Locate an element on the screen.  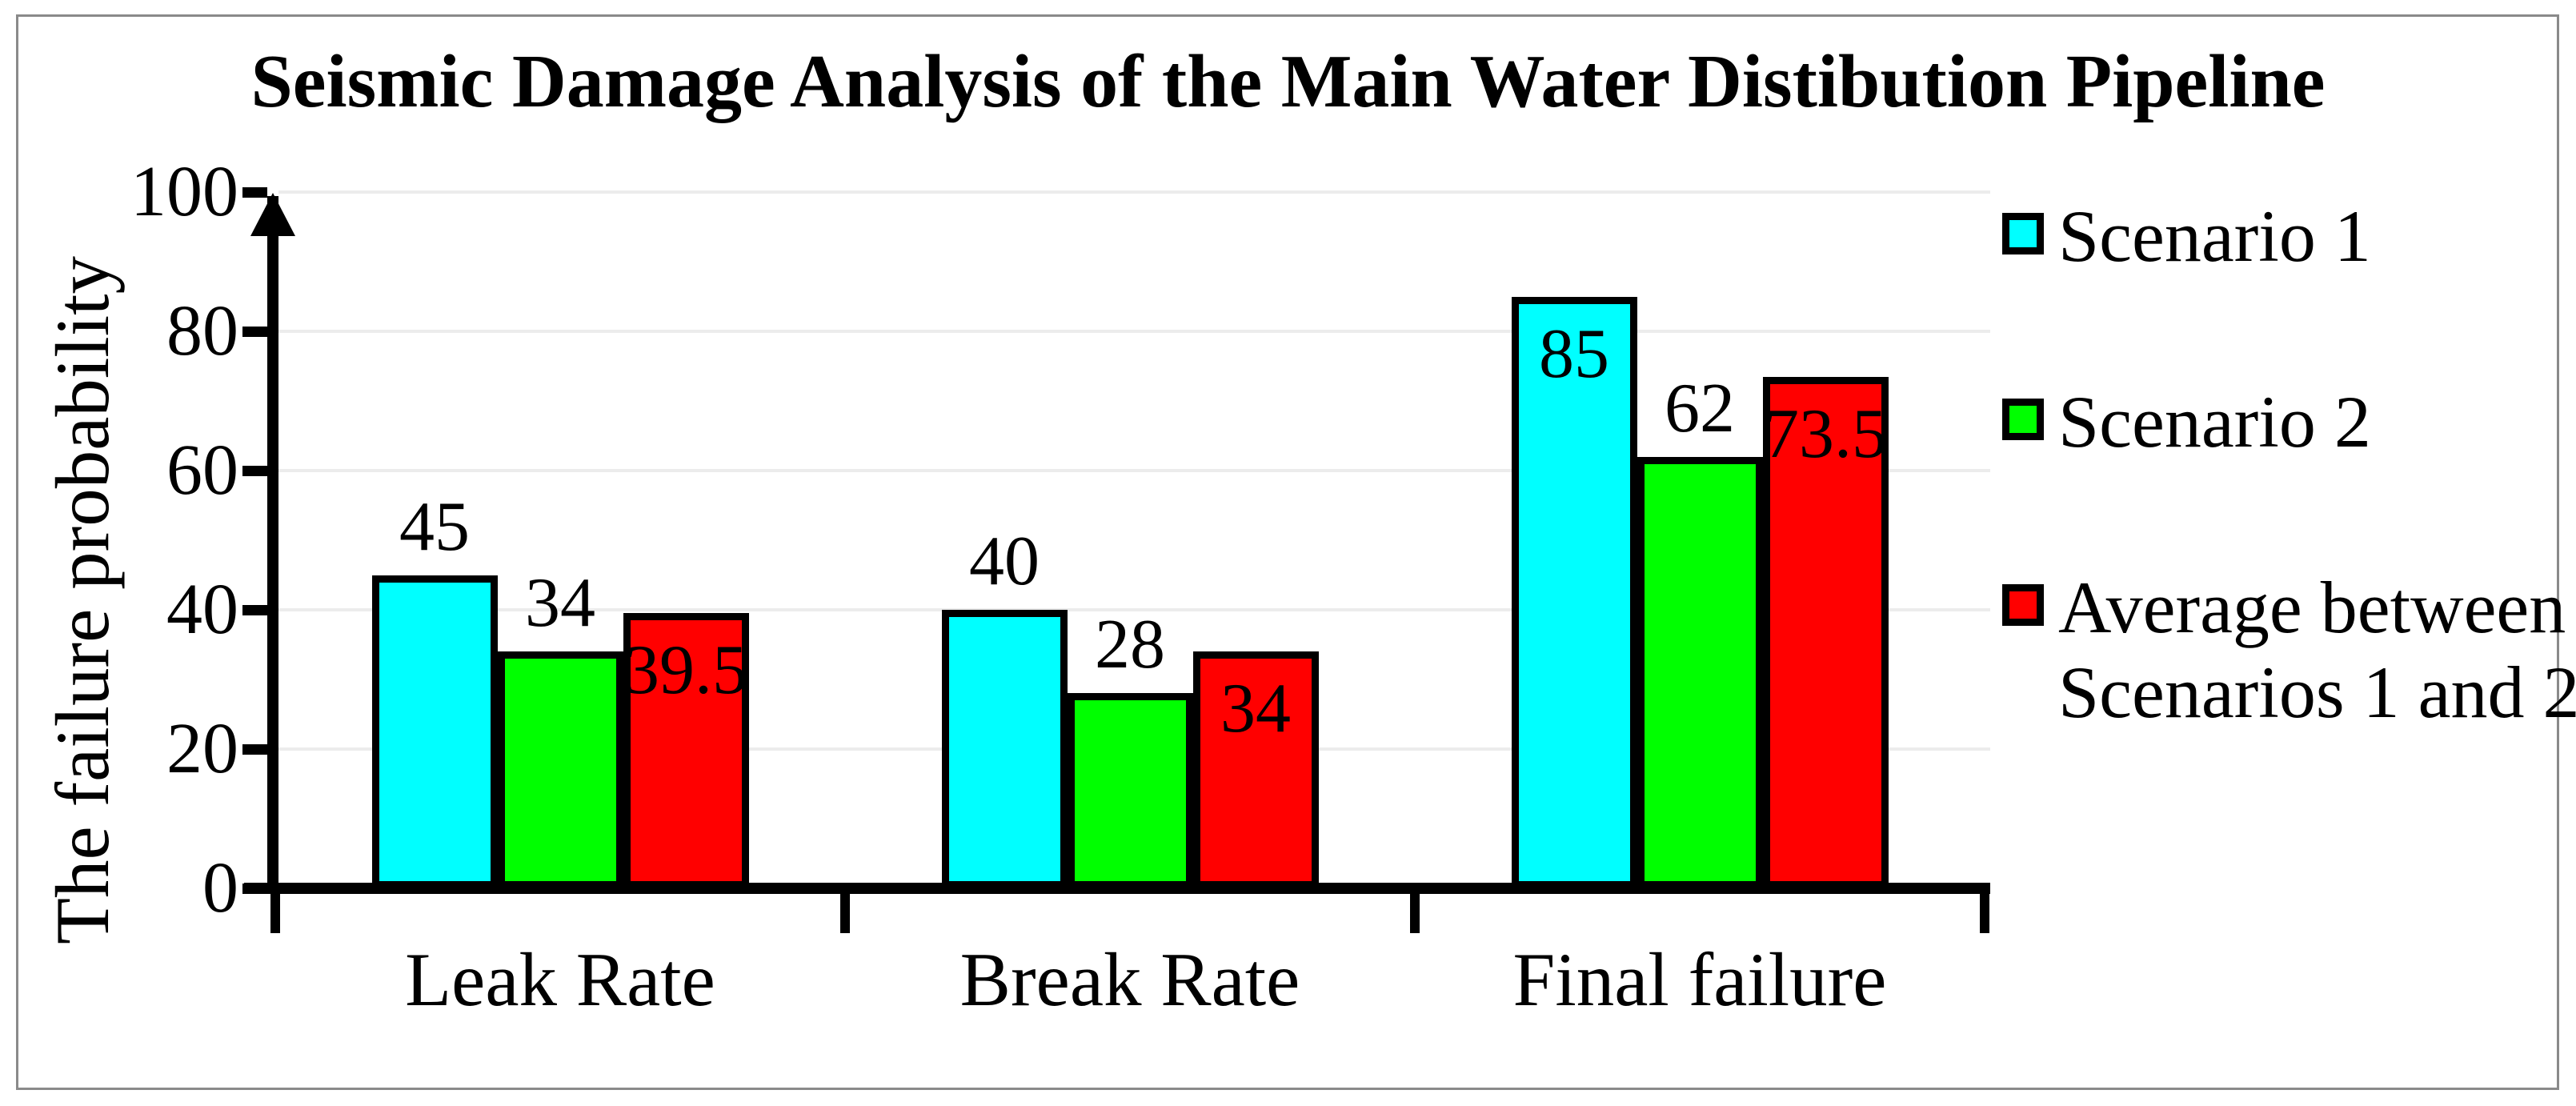
bar-value-label: 45 is located at coordinates (434, 526).